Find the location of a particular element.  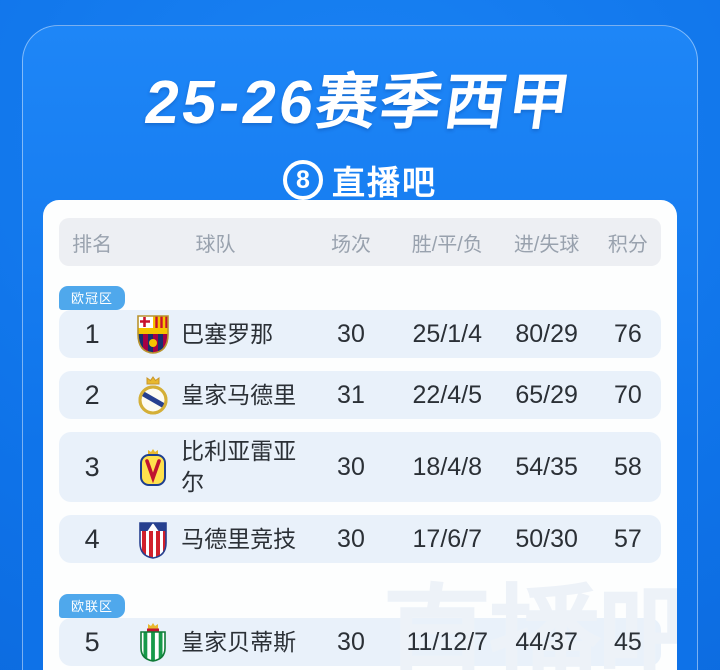

rank-value: 3 is located at coordinates (92, 466).